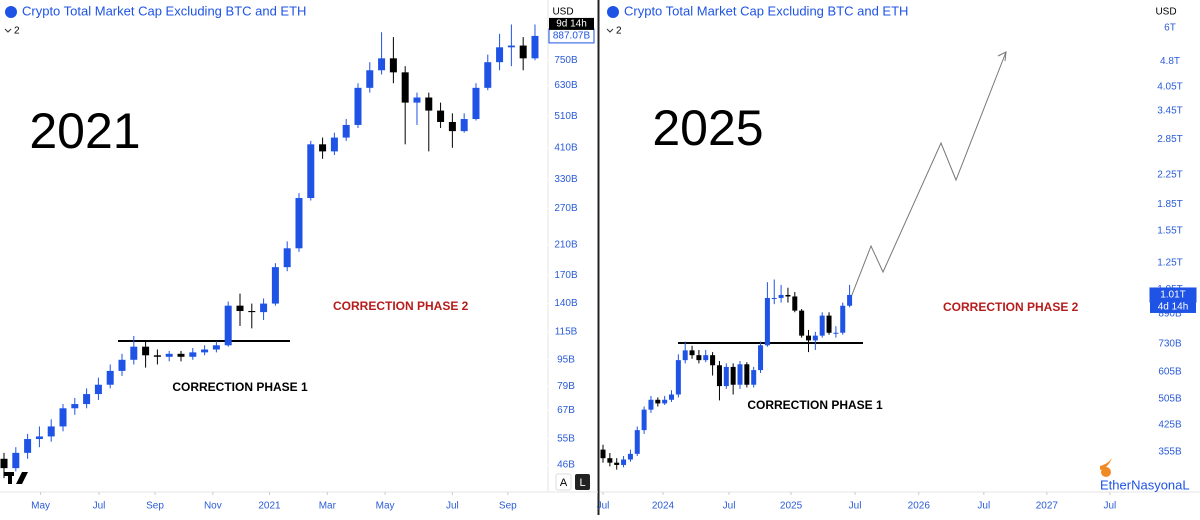 This screenshot has height=520, width=1200. What do you see at coordinates (1170, 451) in the screenshot?
I see `y-tick-label: 355B` at bounding box center [1170, 451].